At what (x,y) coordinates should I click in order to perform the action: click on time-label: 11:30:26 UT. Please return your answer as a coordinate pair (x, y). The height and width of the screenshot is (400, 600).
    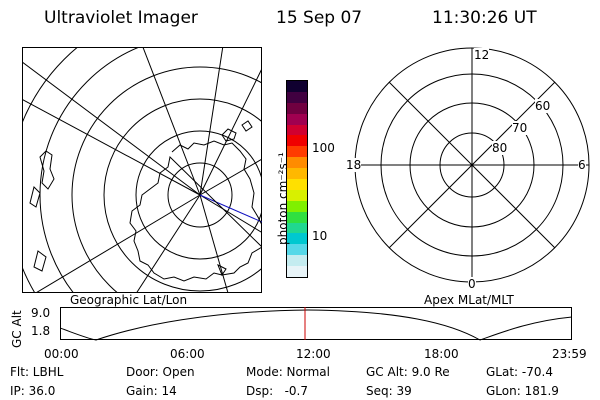
    Looking at the image, I should click on (484, 18).